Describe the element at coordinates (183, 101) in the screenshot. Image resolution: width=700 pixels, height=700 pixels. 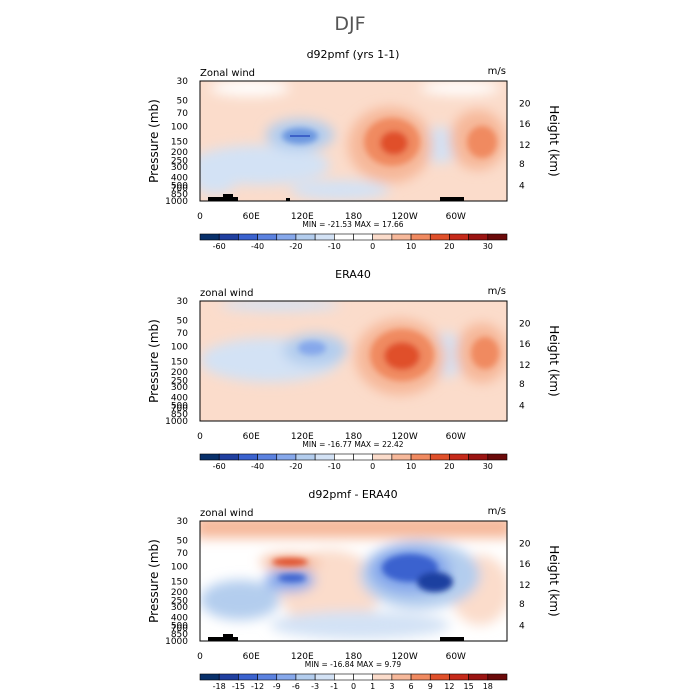
I see `y-tick-label: 50` at that location.